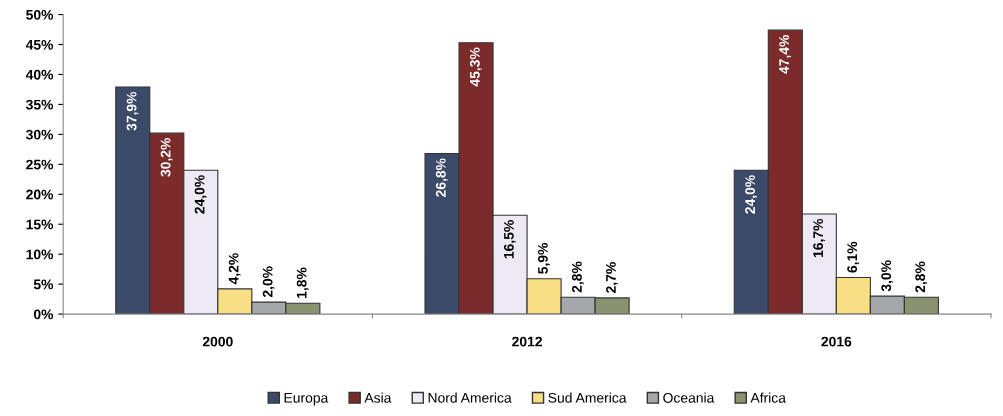 The height and width of the screenshot is (416, 1003). Describe the element at coordinates (612, 277) in the screenshot. I see `data-label: 2,7%` at that location.